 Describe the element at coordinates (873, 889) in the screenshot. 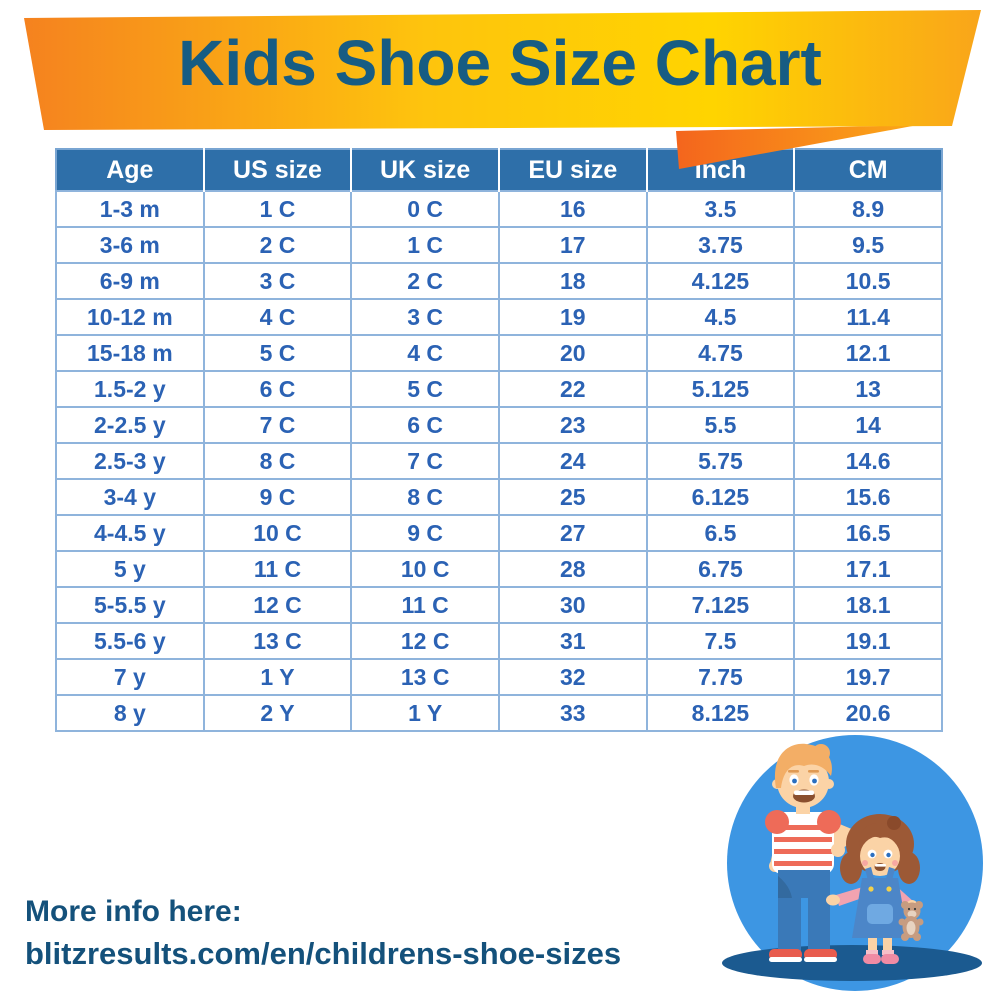

I see `girl-figure` at that location.